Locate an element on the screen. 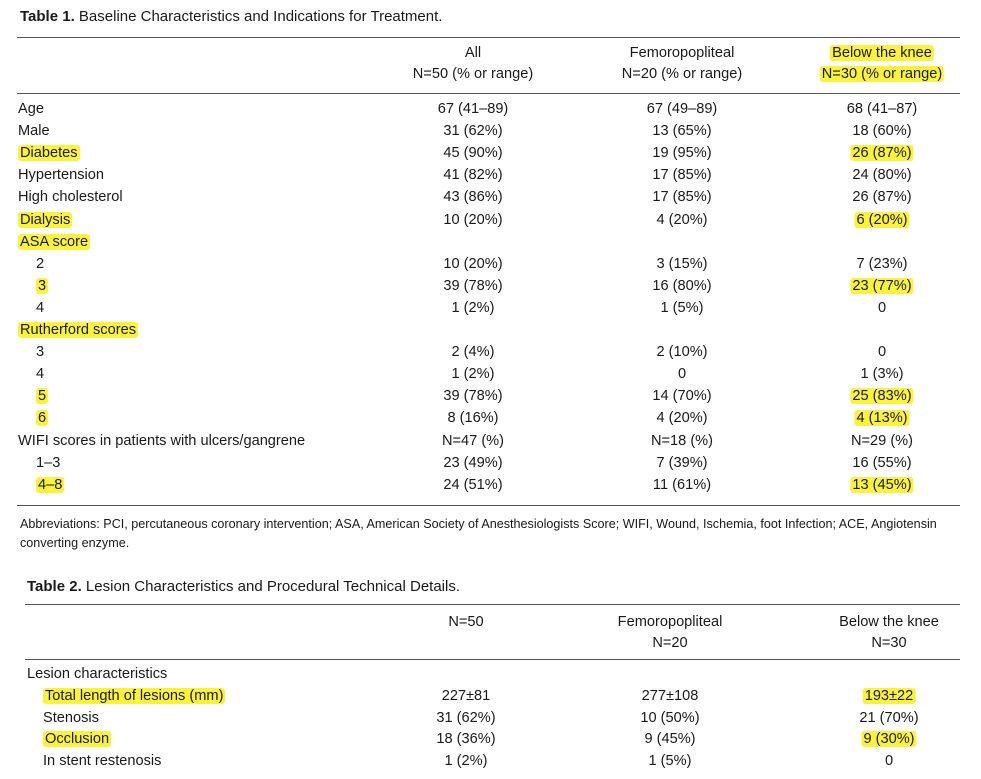  table1-cell: N=18 (%) is located at coordinates (682, 441).